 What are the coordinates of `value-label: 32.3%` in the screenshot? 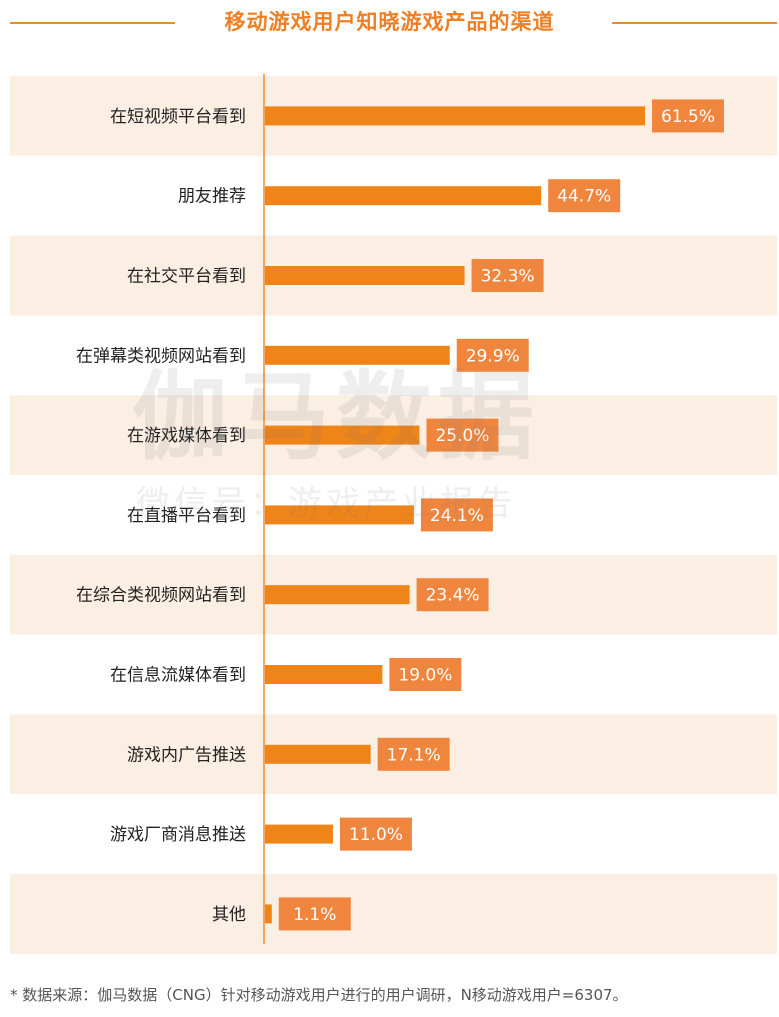 It's located at (508, 277).